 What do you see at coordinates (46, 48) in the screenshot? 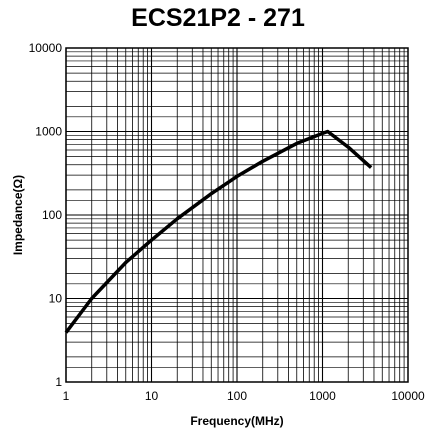
I see `y-tick-label: 10000` at bounding box center [46, 48].